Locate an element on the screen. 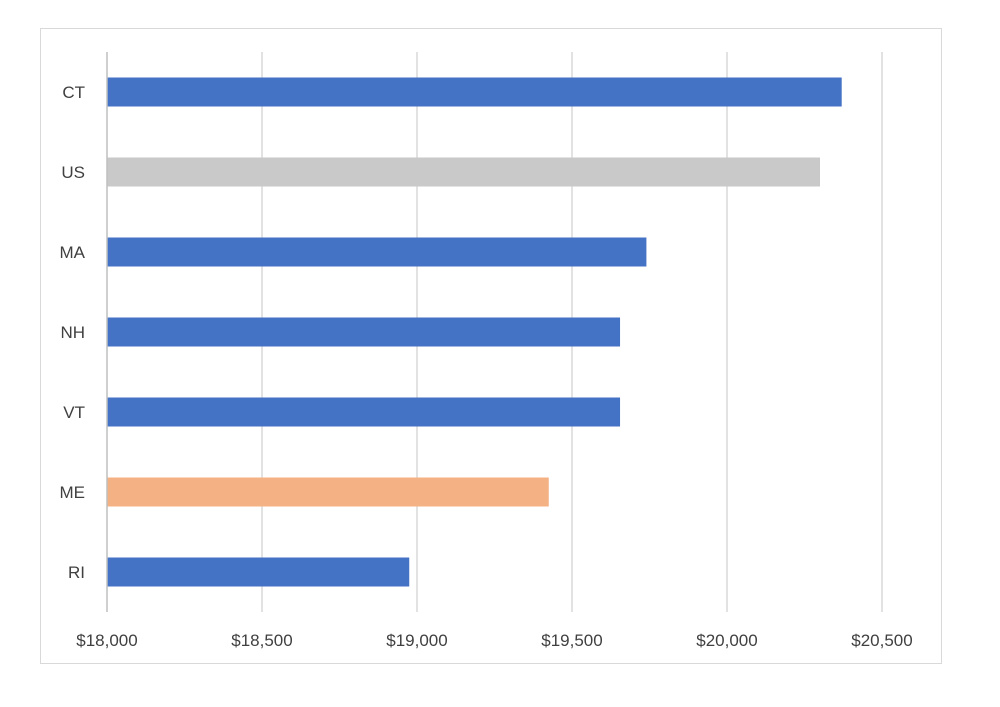 This screenshot has height=707, width=1000. category-label-me: ME is located at coordinates (73, 492).